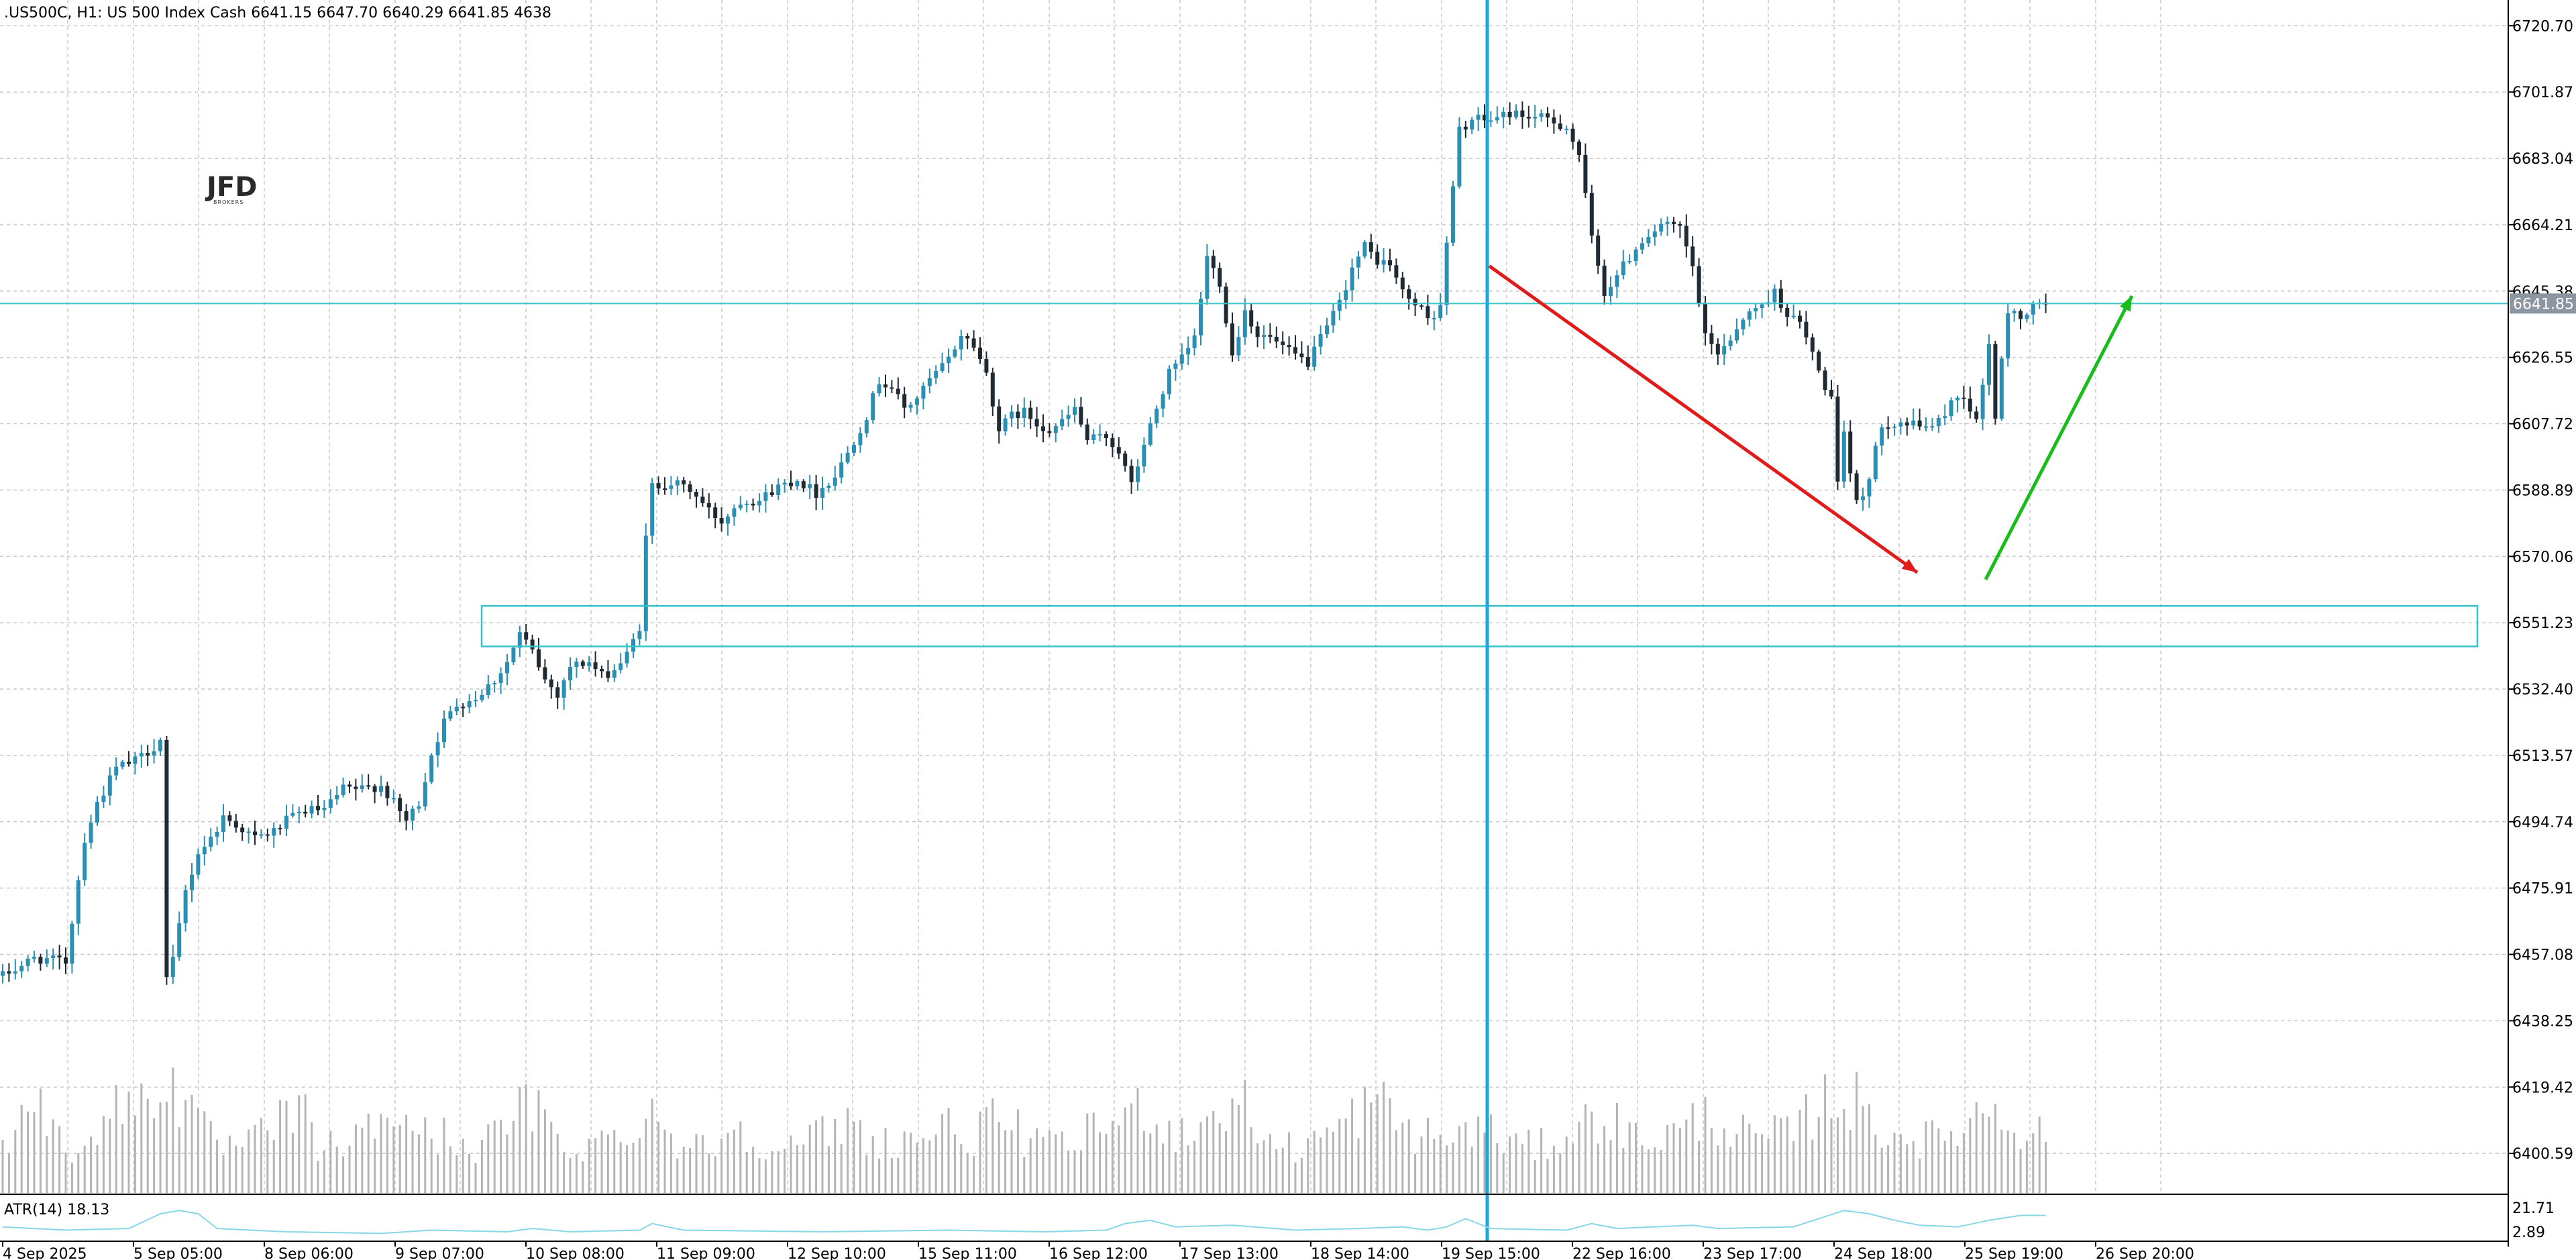 The height and width of the screenshot is (1260, 2576). What do you see at coordinates (2014, 1253) in the screenshot?
I see `time-tick-label: 25 Sep 19:00` at bounding box center [2014, 1253].